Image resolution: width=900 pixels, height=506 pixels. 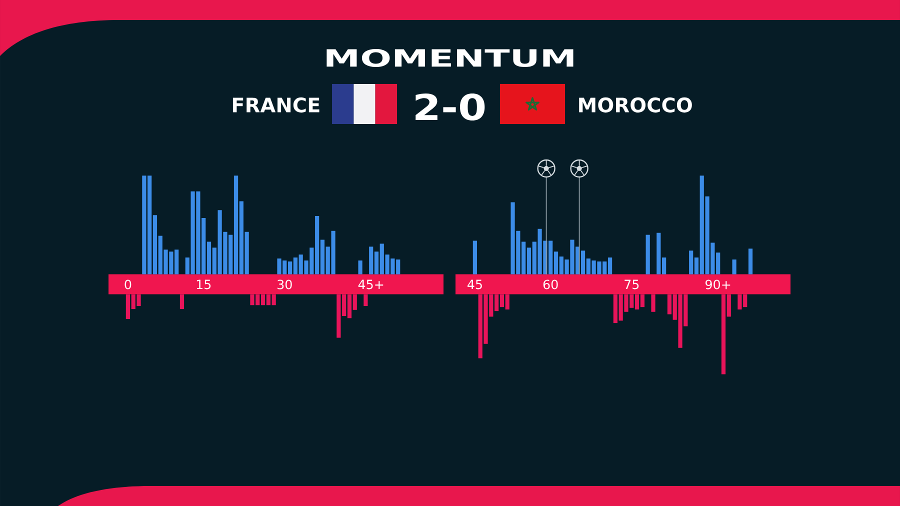 I want to click on x-tick-label: 60, so click(x=550, y=285).